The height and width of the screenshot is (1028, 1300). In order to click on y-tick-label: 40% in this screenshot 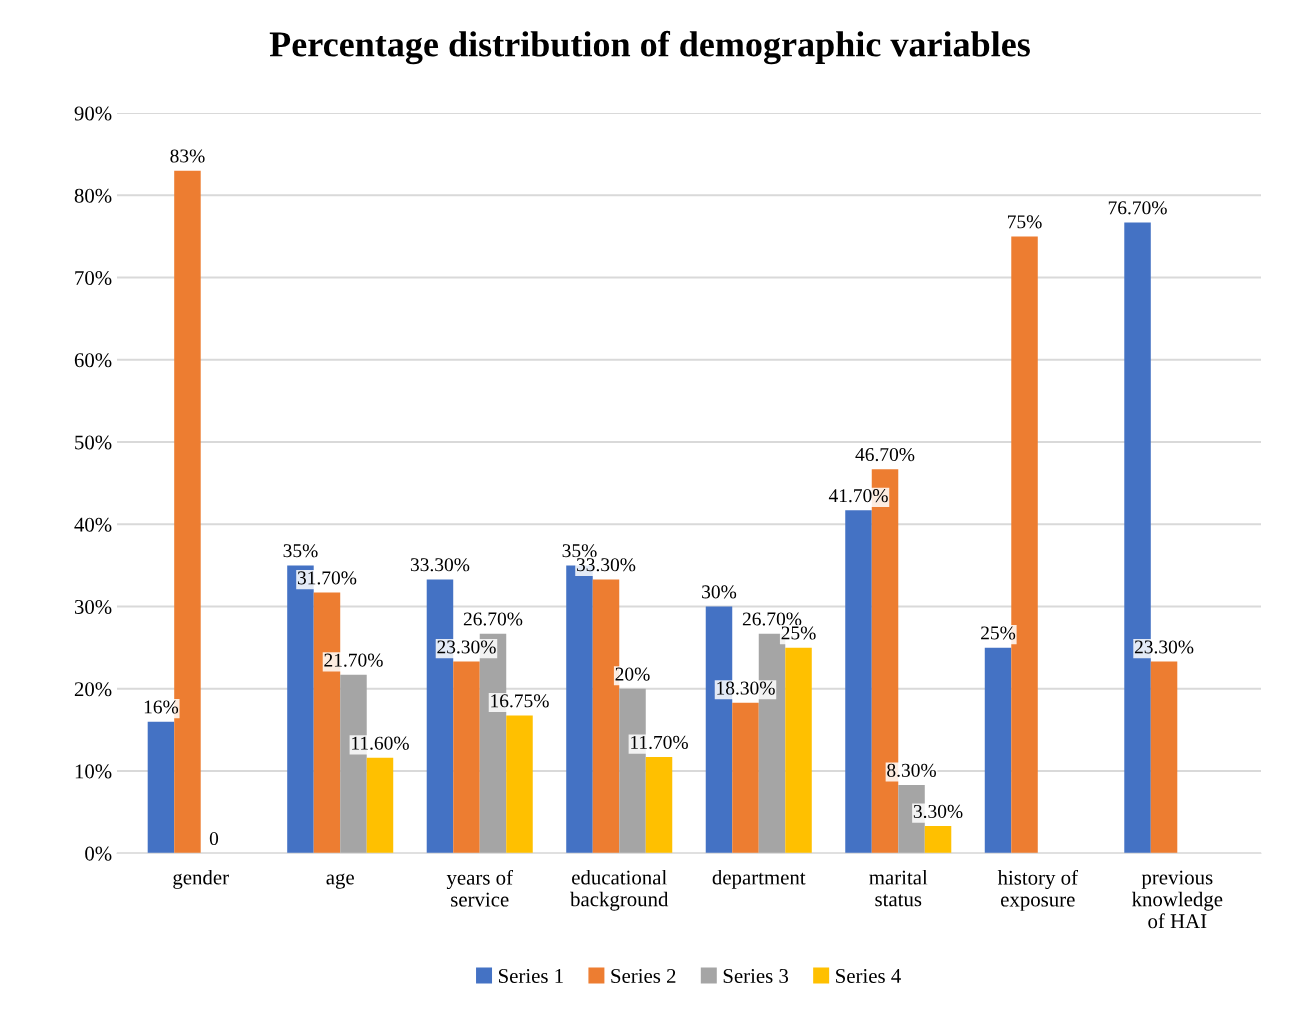, I will do `click(93, 524)`.